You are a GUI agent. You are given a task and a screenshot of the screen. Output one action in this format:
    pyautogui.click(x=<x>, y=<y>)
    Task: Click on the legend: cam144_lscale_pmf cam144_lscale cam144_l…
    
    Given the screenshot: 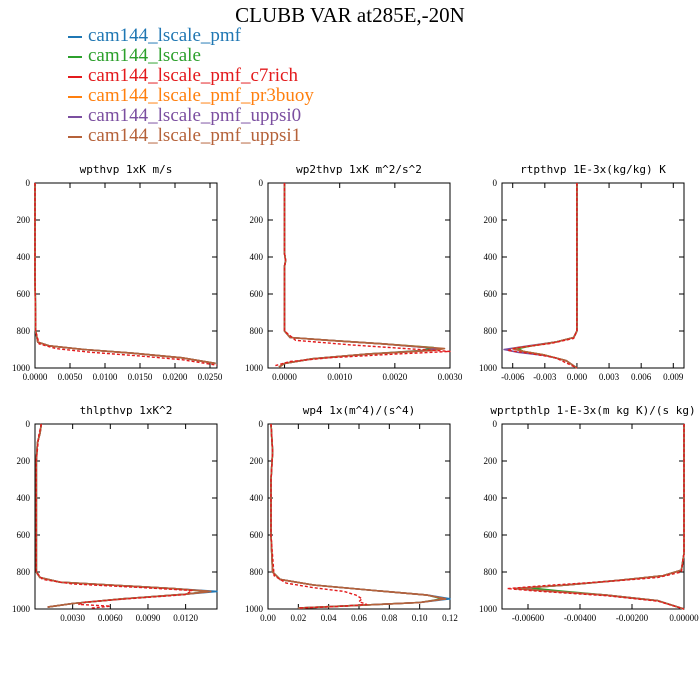 What is the action you would take?
    pyautogui.click(x=191, y=86)
    